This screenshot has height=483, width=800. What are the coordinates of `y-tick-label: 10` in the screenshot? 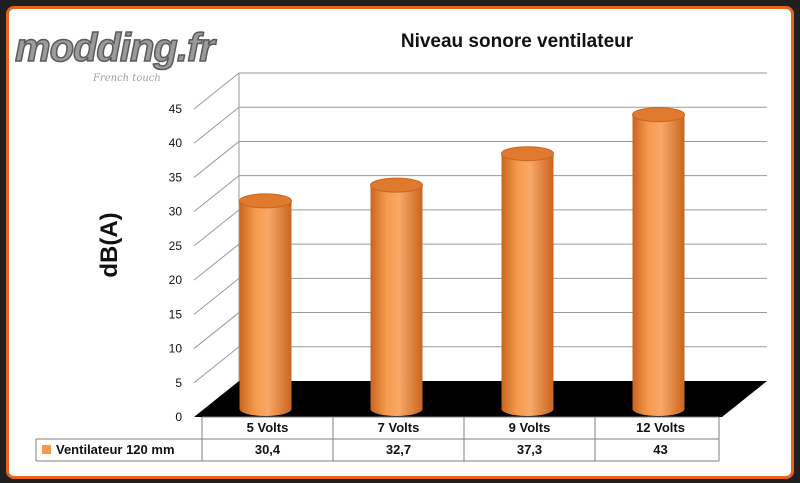 It's located at (176, 349).